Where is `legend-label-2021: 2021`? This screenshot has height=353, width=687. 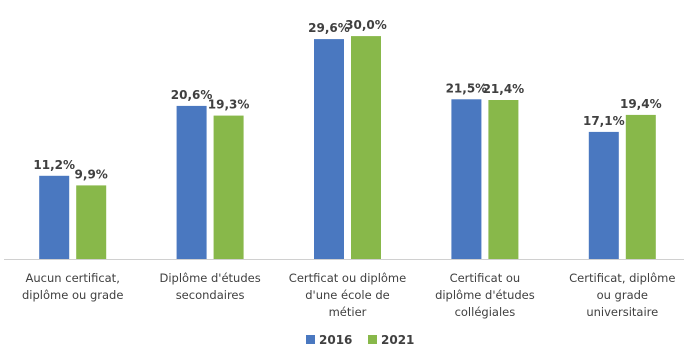
legend-label-2021: 2021 is located at coordinates (397, 340).